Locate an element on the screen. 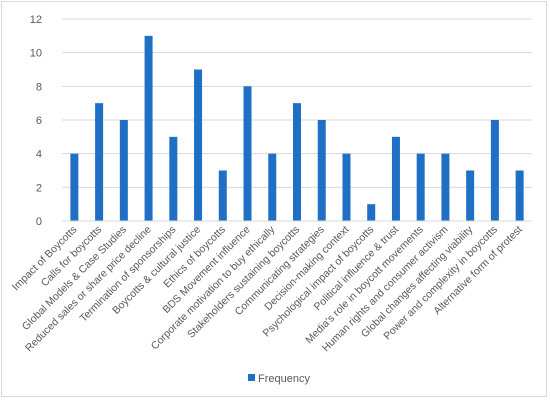 The image size is (550, 400). legend-label-frequency: Frequency is located at coordinates (284, 379).